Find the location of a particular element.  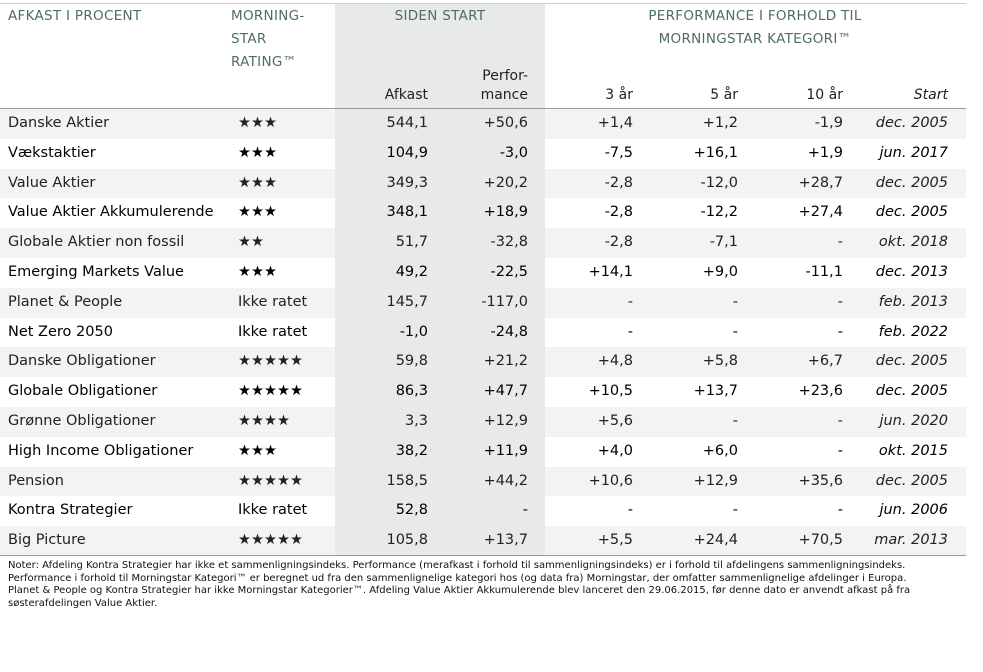

fund-name: Pension is located at coordinates (36, 480).